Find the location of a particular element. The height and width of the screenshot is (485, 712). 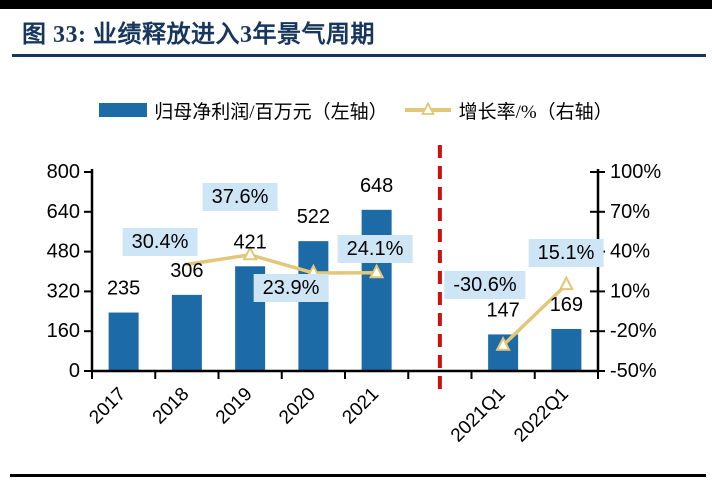

left-axis-tick-label: 160 is located at coordinates (63, 331).